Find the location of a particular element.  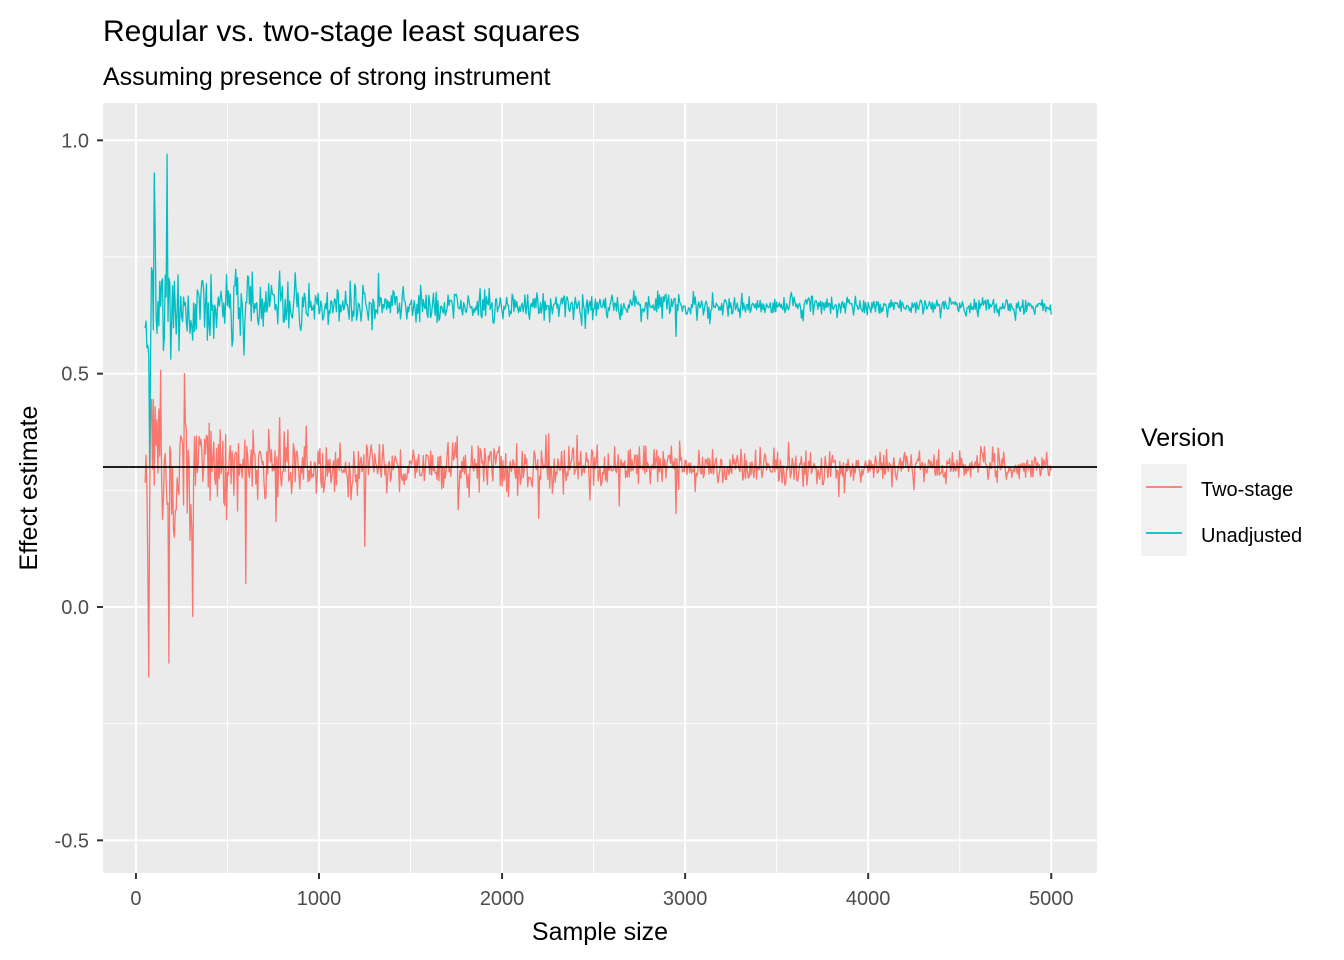

y-axis: -0.5 0.0 0.5 1.0 is located at coordinates (79, 491).